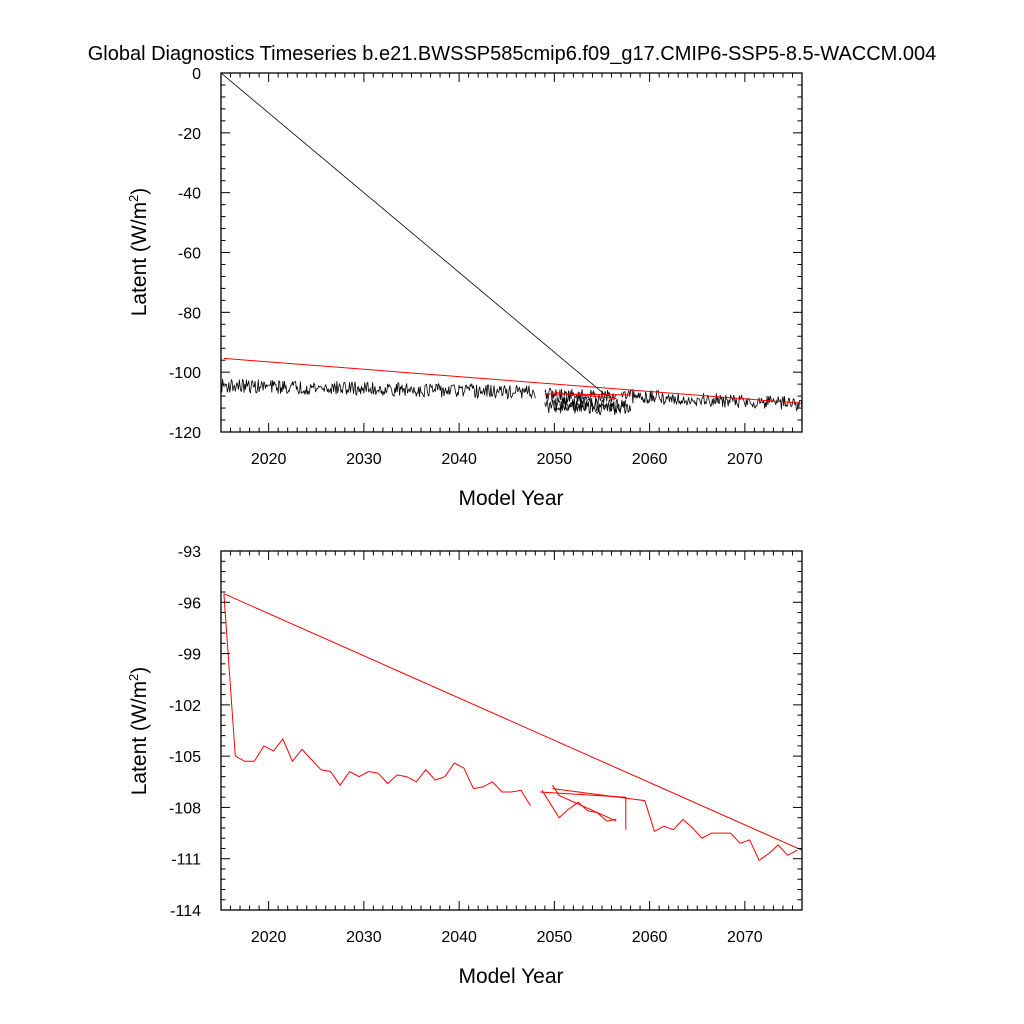 The height and width of the screenshot is (1024, 1024). Describe the element at coordinates (185, 373) in the screenshot. I see `top-y-tick-label: -100` at that location.